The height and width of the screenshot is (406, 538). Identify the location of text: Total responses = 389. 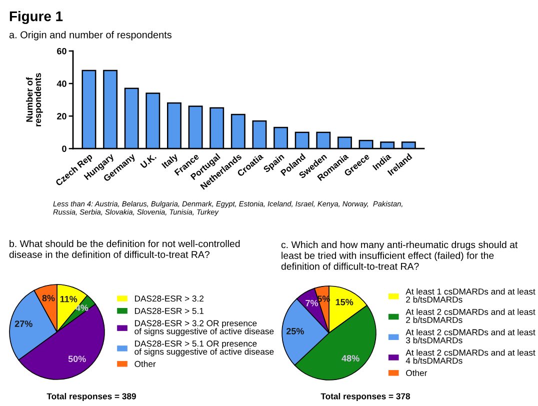
(91, 397).